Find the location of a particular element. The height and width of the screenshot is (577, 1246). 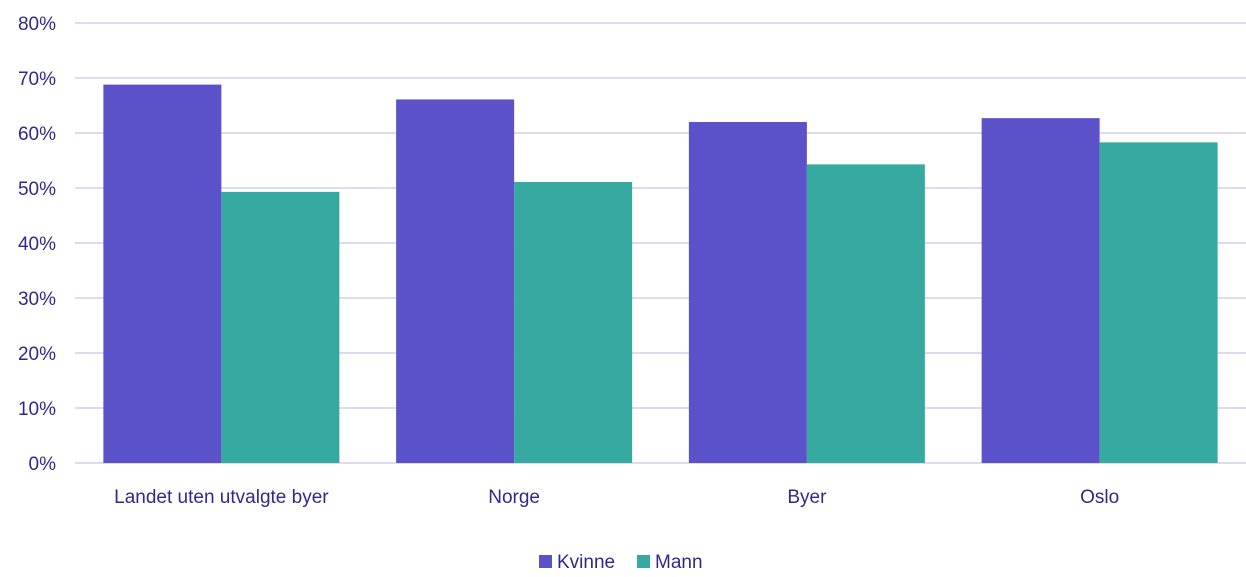

legend-swatch-mann is located at coordinates (643, 561).